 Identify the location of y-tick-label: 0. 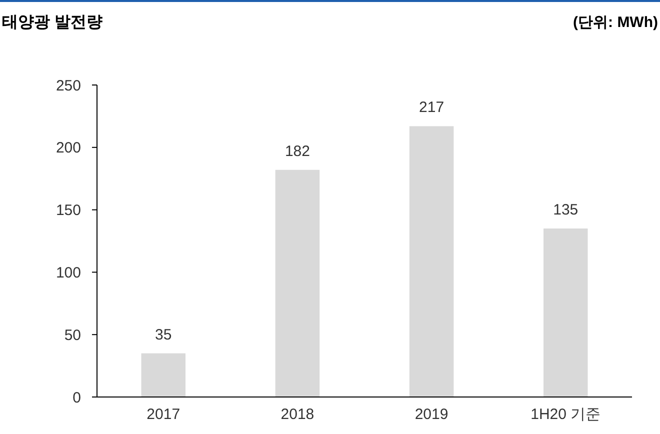
(76, 397).